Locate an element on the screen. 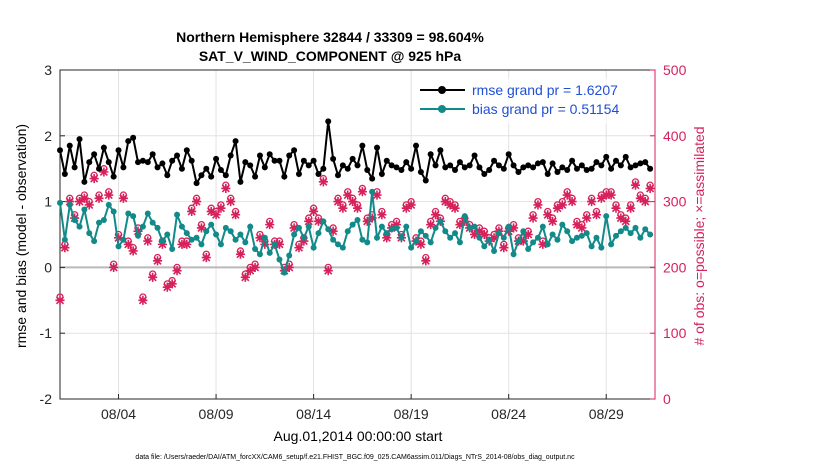 The width and height of the screenshot is (830, 470). legend-rmse-label: rmse grand pr = 1.6207 is located at coordinates (545, 90).